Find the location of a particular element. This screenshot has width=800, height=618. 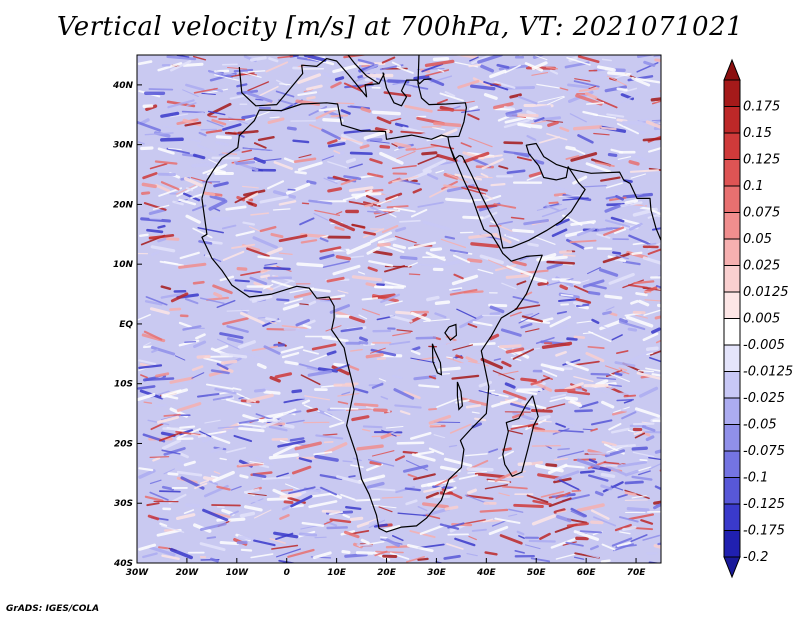

colorbar-label: -0.2 is located at coordinates (755, 557).